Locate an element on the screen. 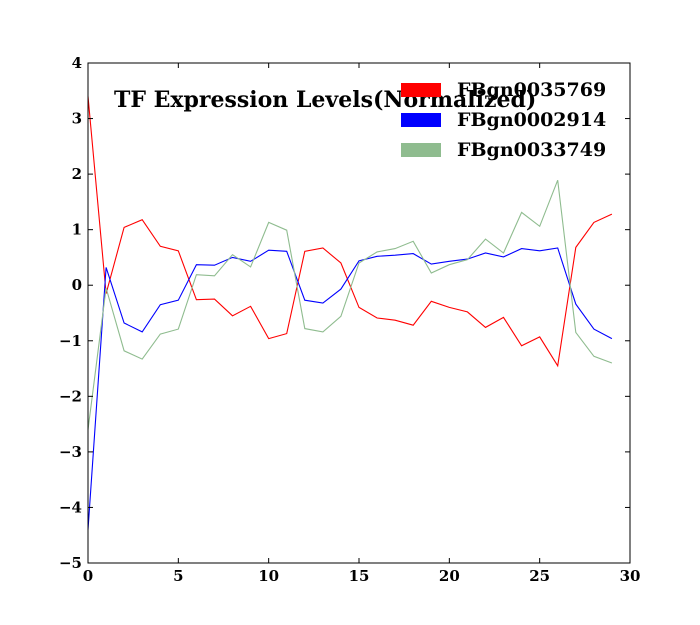  y-tick-label: −4 is located at coordinates (70, 507).